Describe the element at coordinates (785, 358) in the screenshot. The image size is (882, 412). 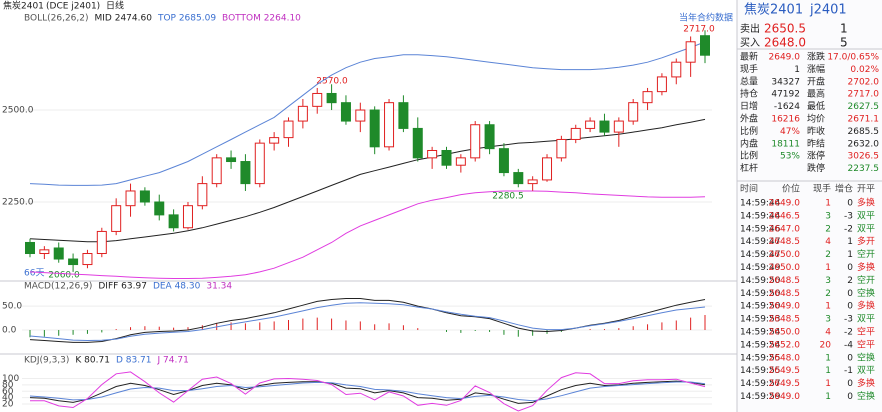
I see `trade-cell: 2648.0` at that location.